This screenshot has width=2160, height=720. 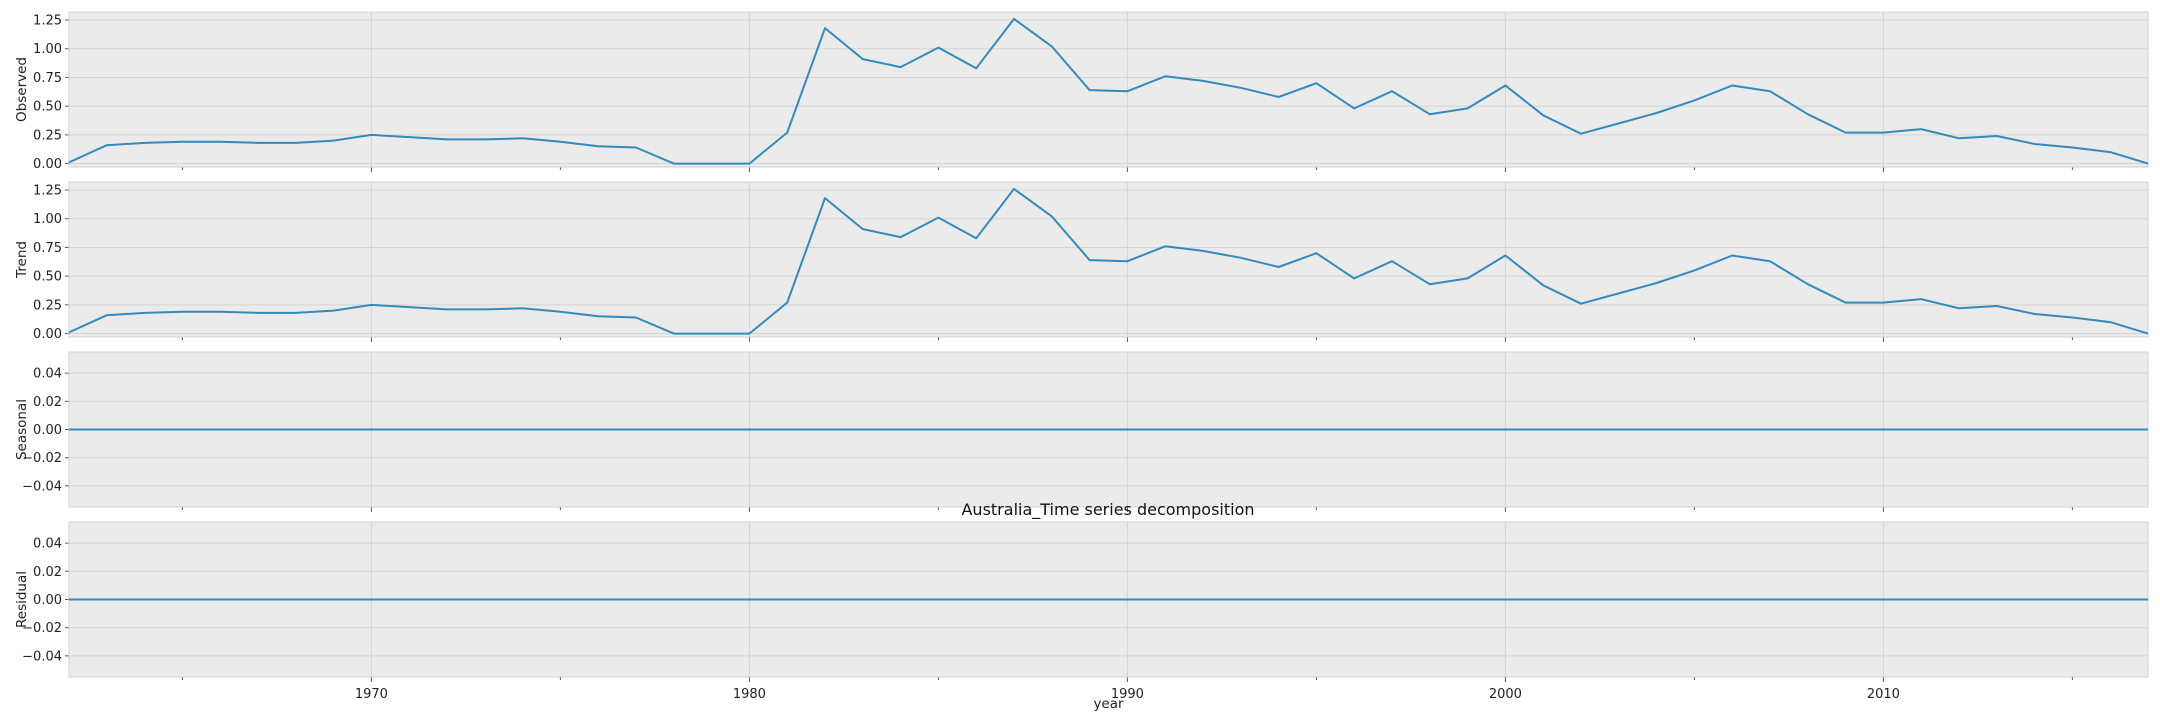 I want to click on x-tick-label: 1970, so click(x=371, y=694).